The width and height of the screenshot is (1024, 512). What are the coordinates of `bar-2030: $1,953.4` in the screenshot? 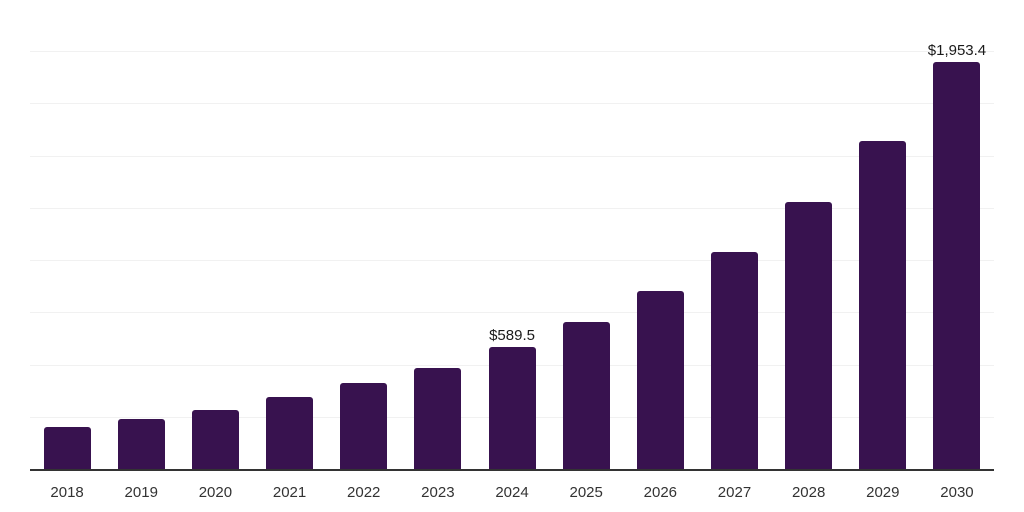 It's located at (957, 256).